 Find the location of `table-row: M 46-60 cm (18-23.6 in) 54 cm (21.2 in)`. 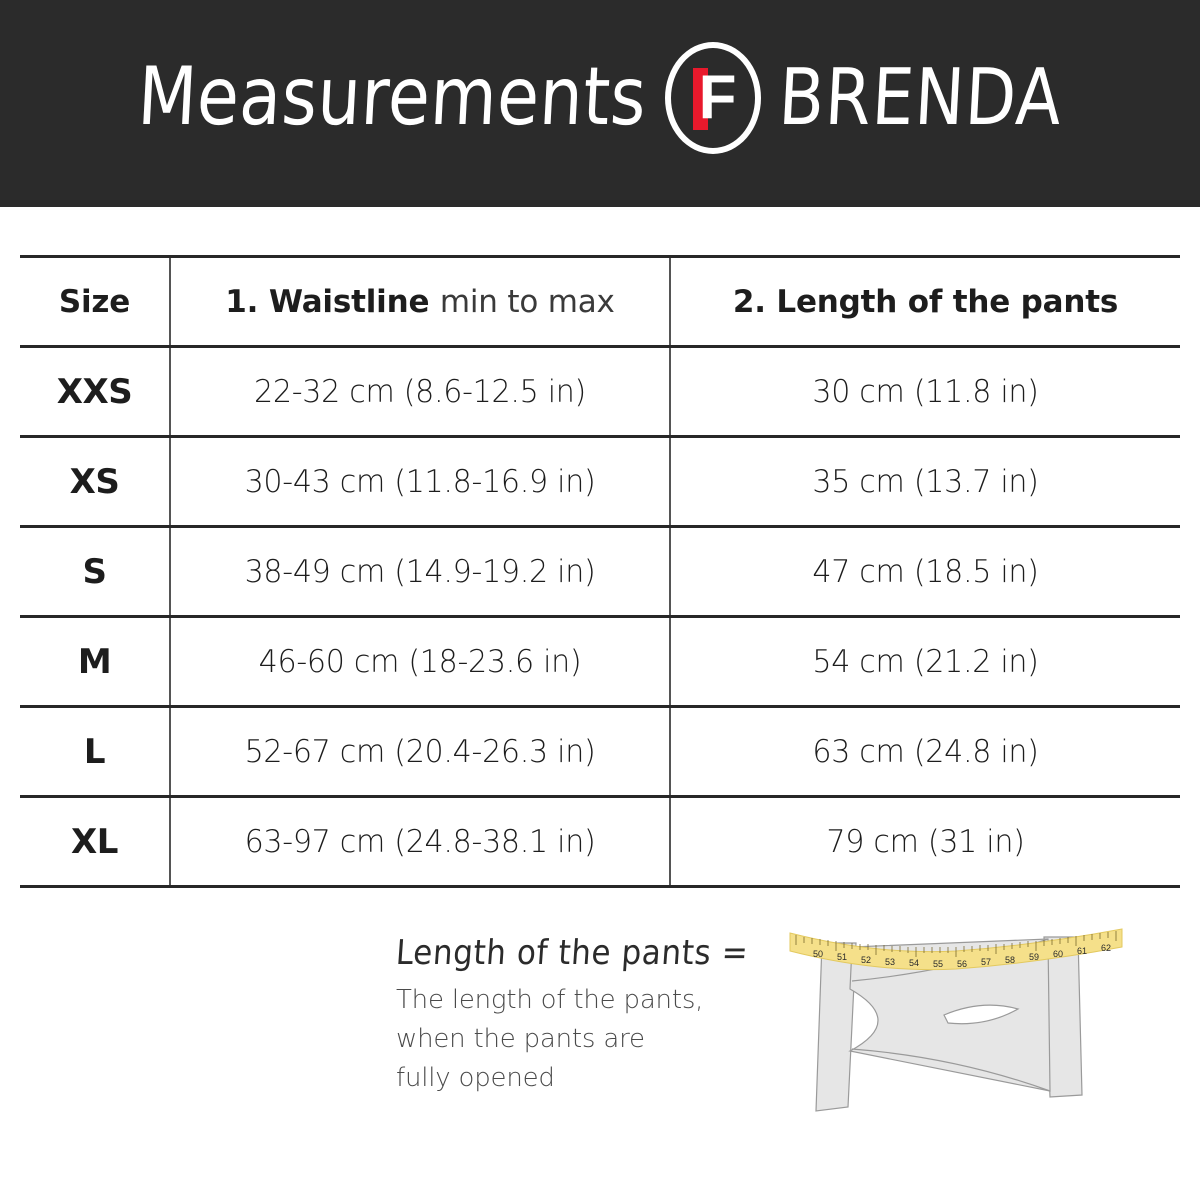

table-row: M 46-60 cm (18-23.6 in) 54 cm (21.2 in) is located at coordinates (600, 661).